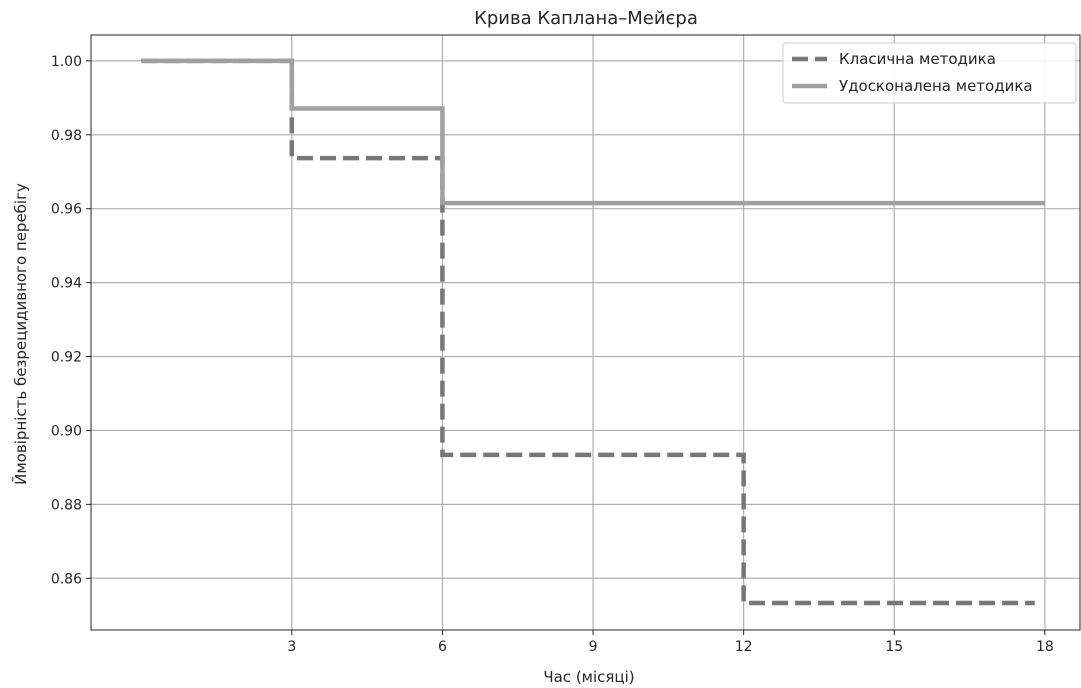  Describe the element at coordinates (66, 284) in the screenshot. I see `y-tick-label: 0.94` at that location.